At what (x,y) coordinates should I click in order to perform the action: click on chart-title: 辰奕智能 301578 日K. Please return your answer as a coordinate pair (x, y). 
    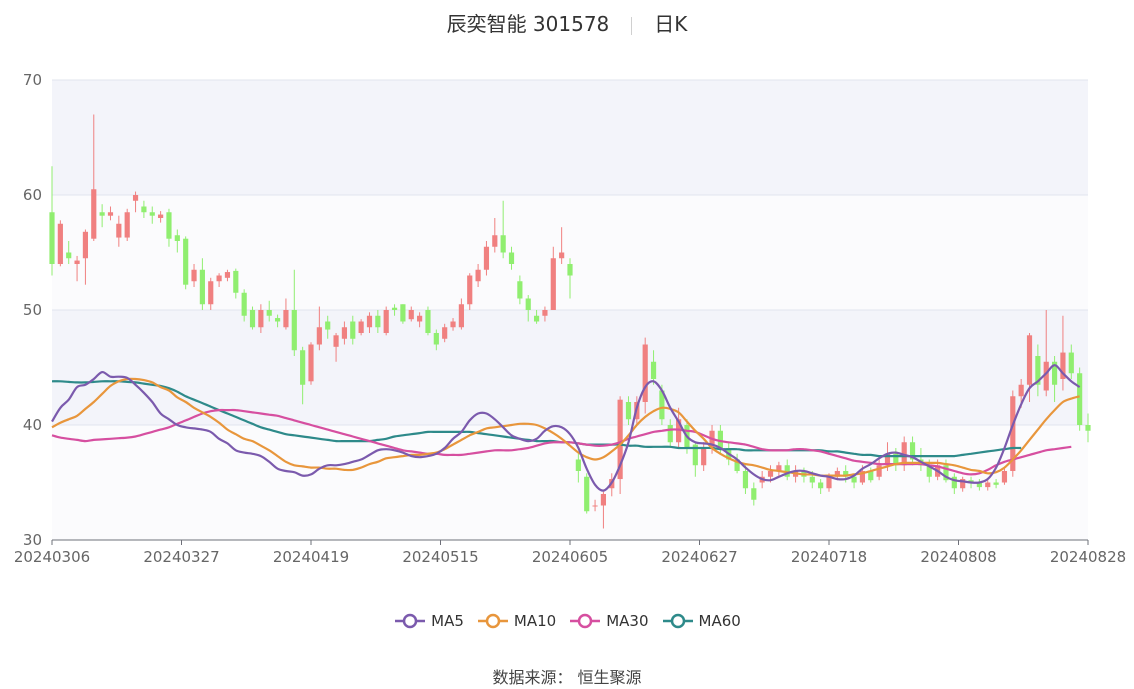
    Looking at the image, I should click on (567, 22).